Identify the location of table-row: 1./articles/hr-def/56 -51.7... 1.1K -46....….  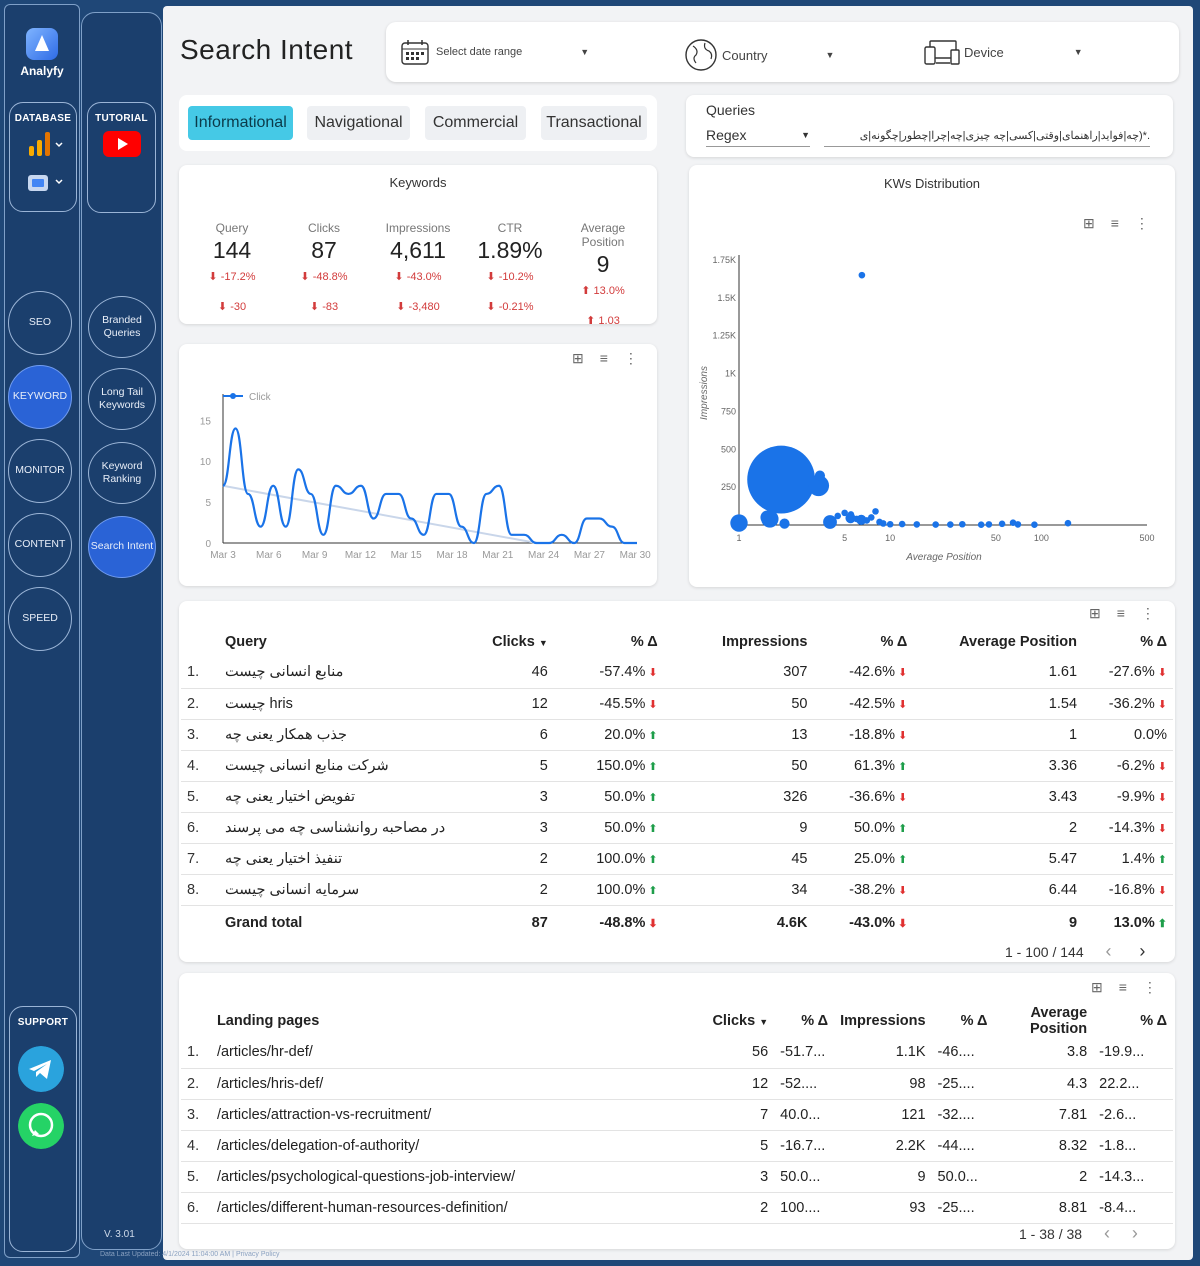
(677, 1053).